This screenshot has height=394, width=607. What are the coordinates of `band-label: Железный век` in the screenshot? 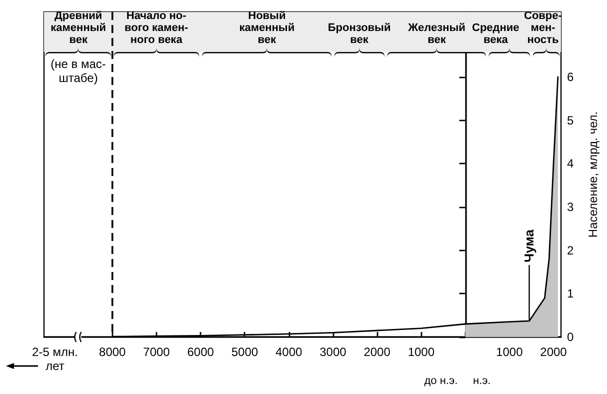 It's located at (437, 34).